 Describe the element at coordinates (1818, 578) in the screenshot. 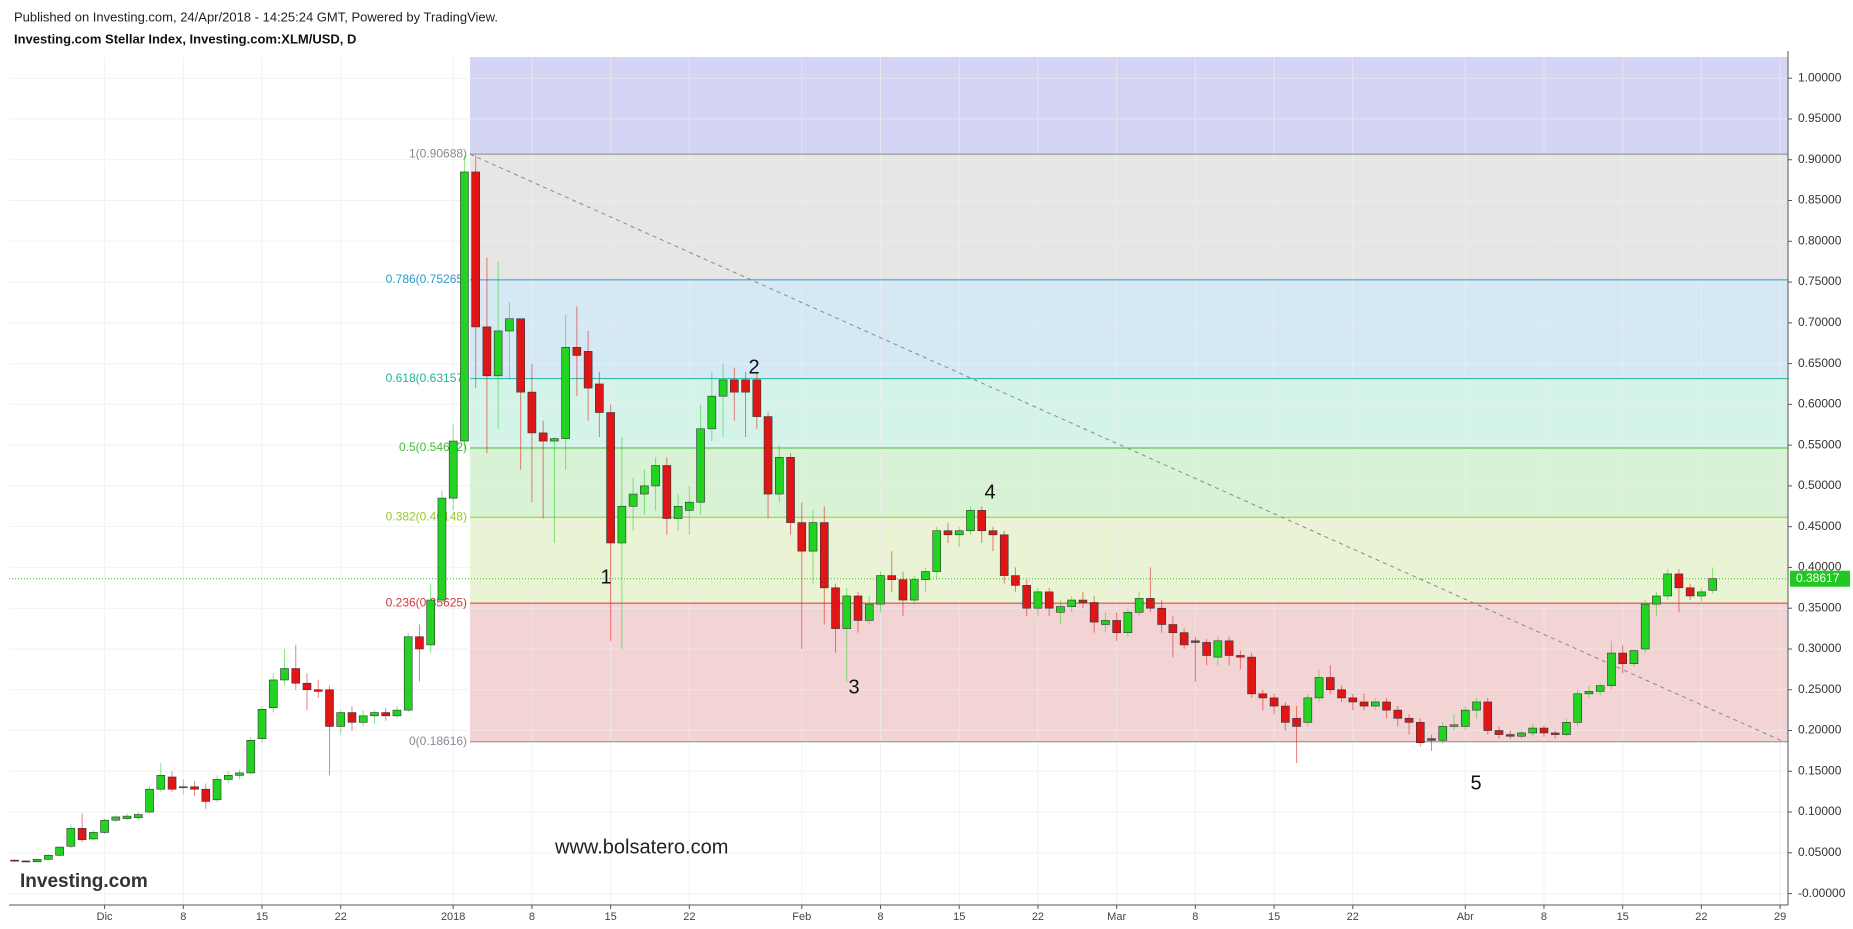

I see `last-price-label: 0.38617` at that location.